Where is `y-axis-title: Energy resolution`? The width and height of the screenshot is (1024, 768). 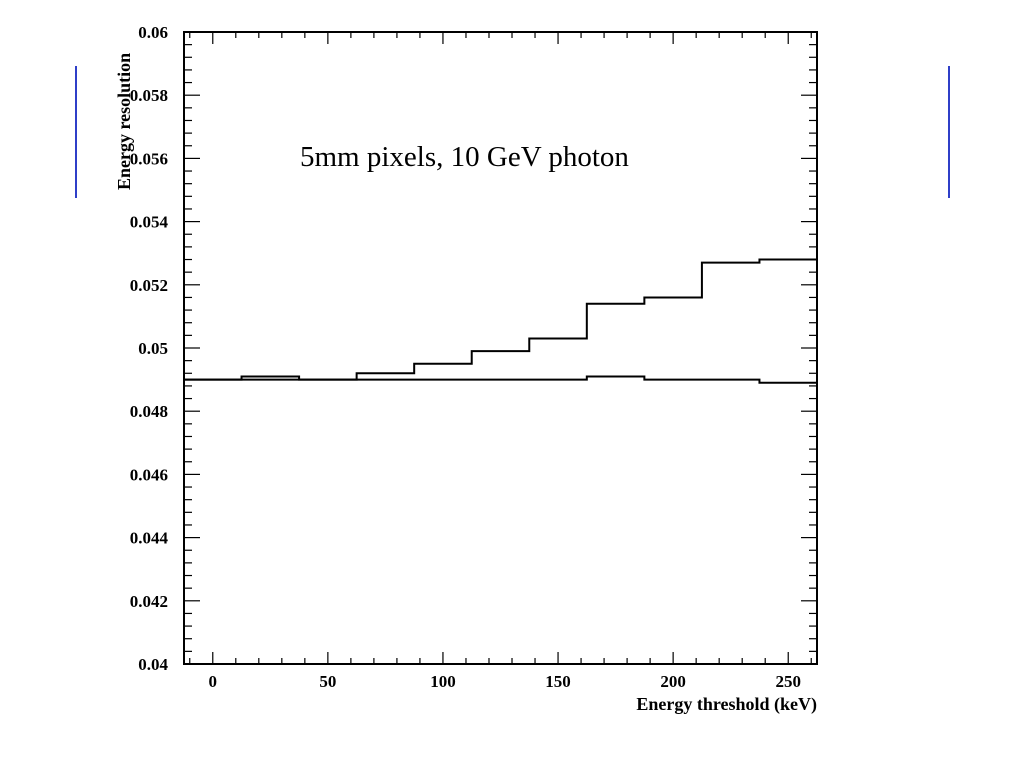
y-axis-title: Energy resolution is located at coordinates (124, 121).